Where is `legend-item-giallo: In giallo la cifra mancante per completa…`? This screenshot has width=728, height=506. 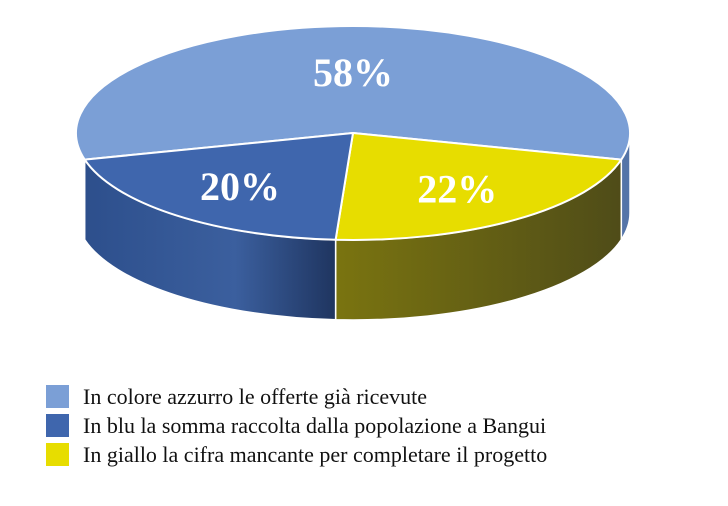
legend-item-giallo: In giallo la cifra mancante per completa… is located at coordinates (296, 454).